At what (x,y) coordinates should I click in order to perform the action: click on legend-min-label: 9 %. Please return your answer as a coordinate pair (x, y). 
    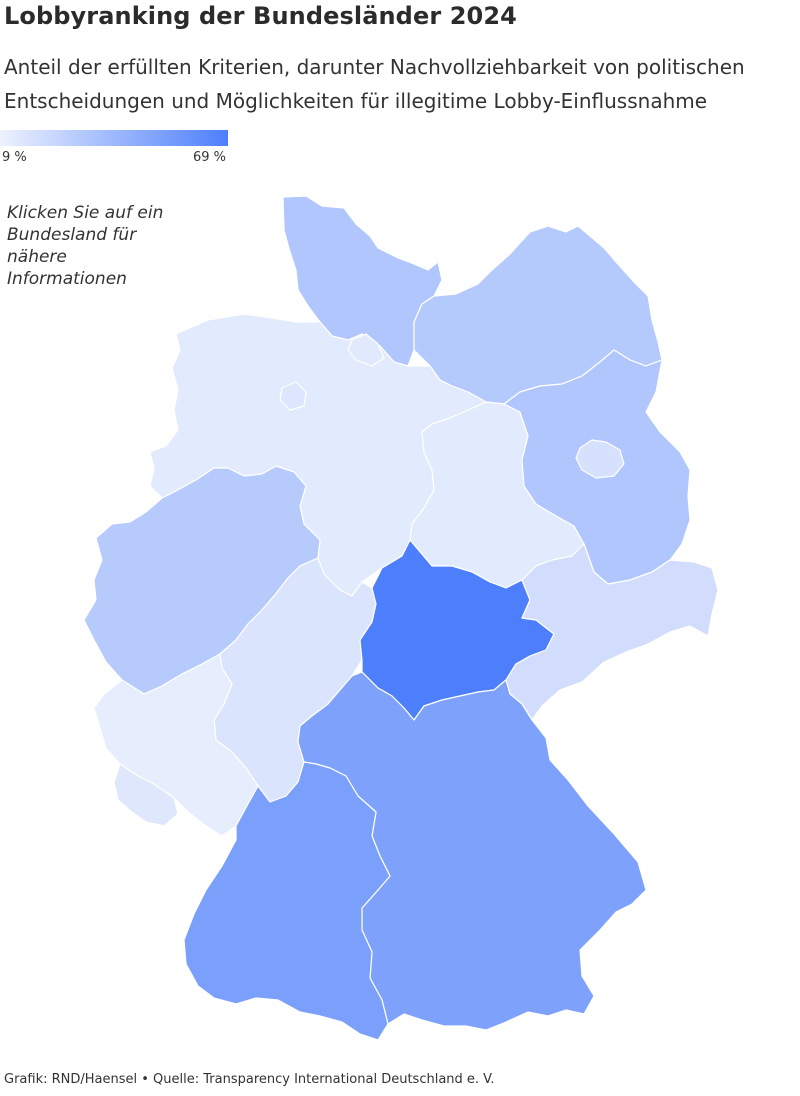
    Looking at the image, I should click on (14, 157).